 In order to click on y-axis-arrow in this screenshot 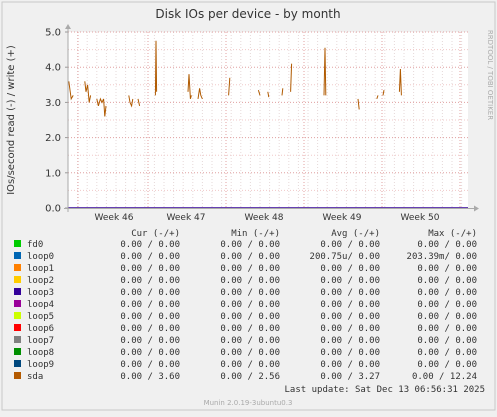, I will do `click(68, 26)`.